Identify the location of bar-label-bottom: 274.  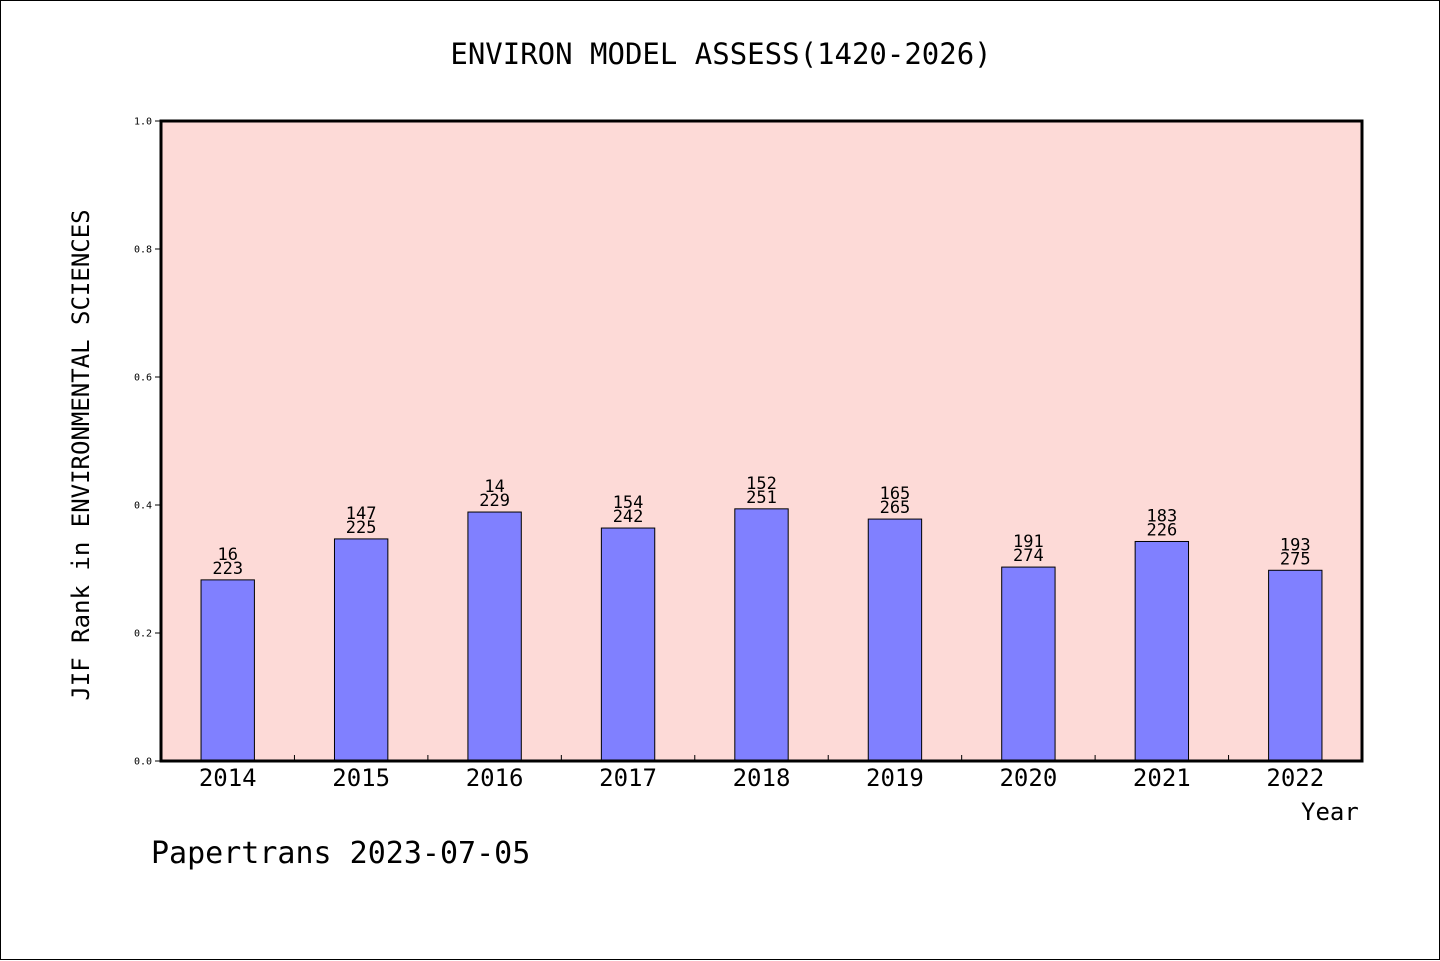
(1028, 556).